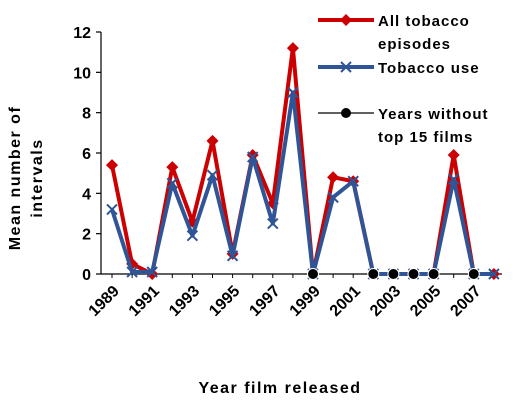 This screenshot has height=401, width=520. I want to click on series-missing-years, so click(393, 274).